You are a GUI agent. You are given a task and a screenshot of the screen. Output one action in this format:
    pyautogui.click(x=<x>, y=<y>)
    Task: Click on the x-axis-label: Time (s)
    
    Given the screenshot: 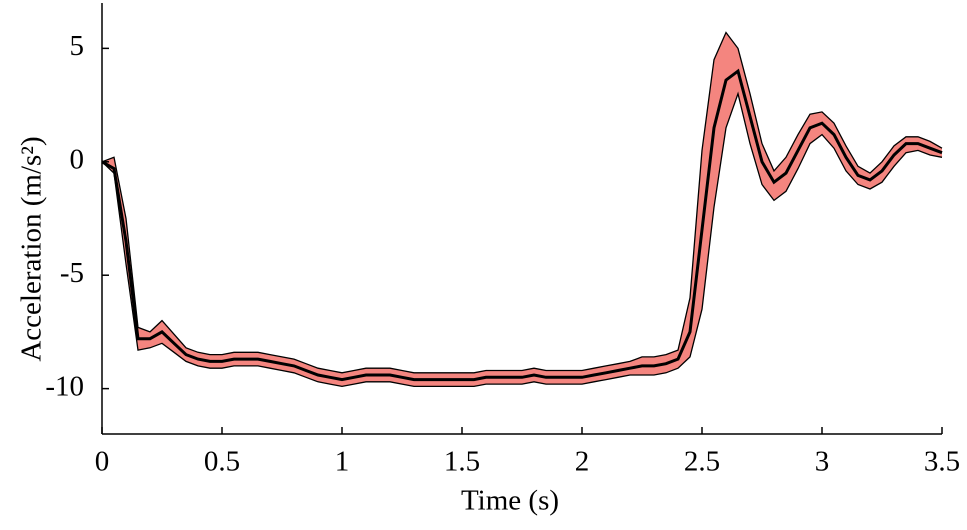 What is the action you would take?
    pyautogui.click(x=510, y=501)
    